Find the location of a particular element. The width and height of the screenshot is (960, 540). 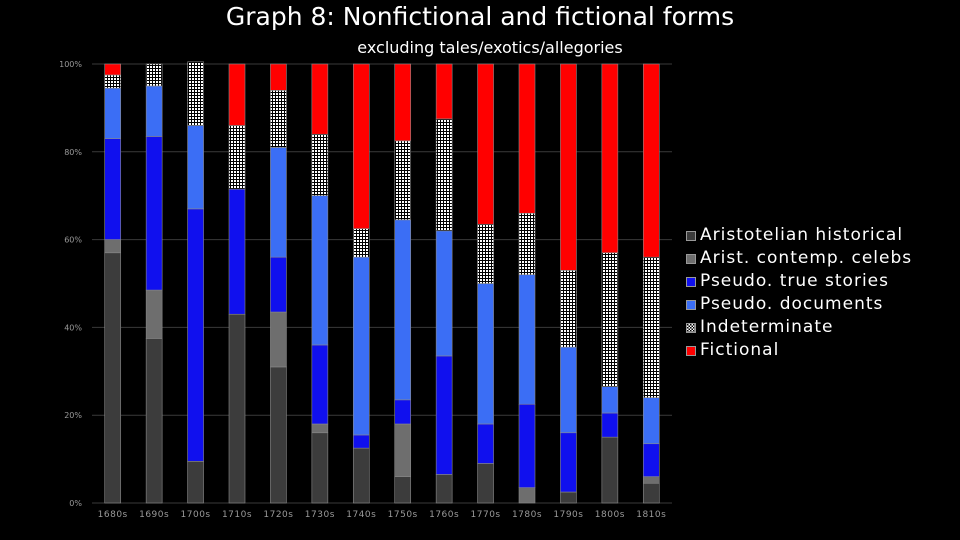

x-tick-label: 1760s is located at coordinates (444, 515).